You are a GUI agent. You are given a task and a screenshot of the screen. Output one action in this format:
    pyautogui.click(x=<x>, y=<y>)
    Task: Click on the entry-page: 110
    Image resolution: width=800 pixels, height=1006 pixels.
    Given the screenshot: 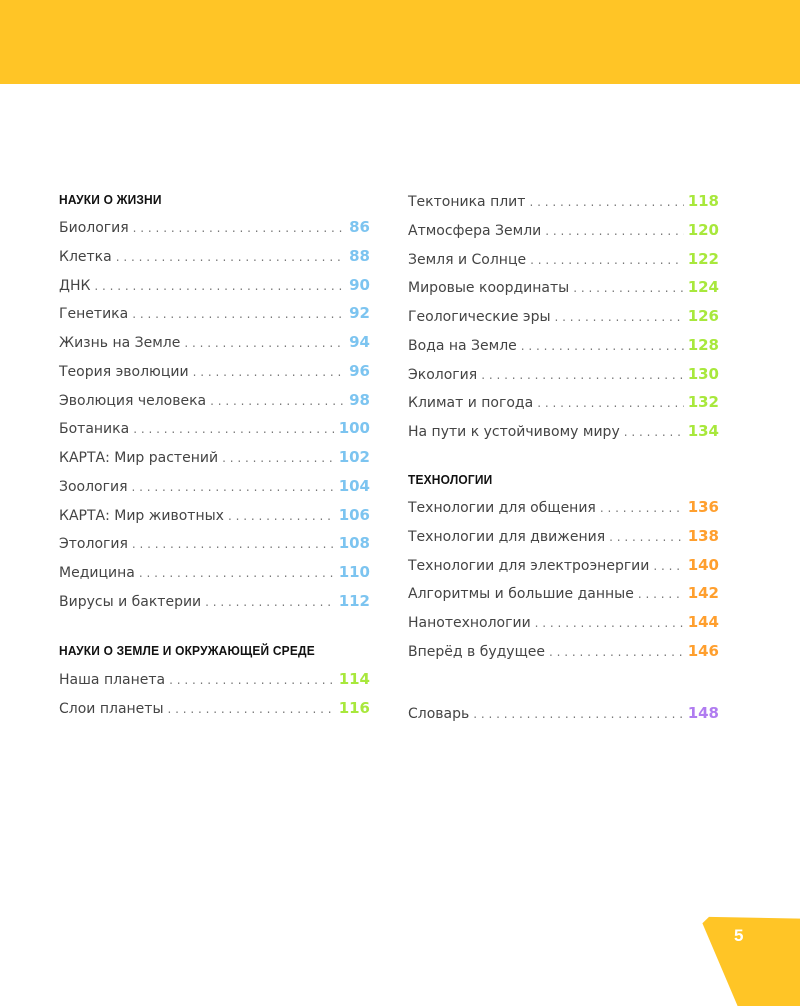 What is the action you would take?
    pyautogui.click(x=354, y=572)
    